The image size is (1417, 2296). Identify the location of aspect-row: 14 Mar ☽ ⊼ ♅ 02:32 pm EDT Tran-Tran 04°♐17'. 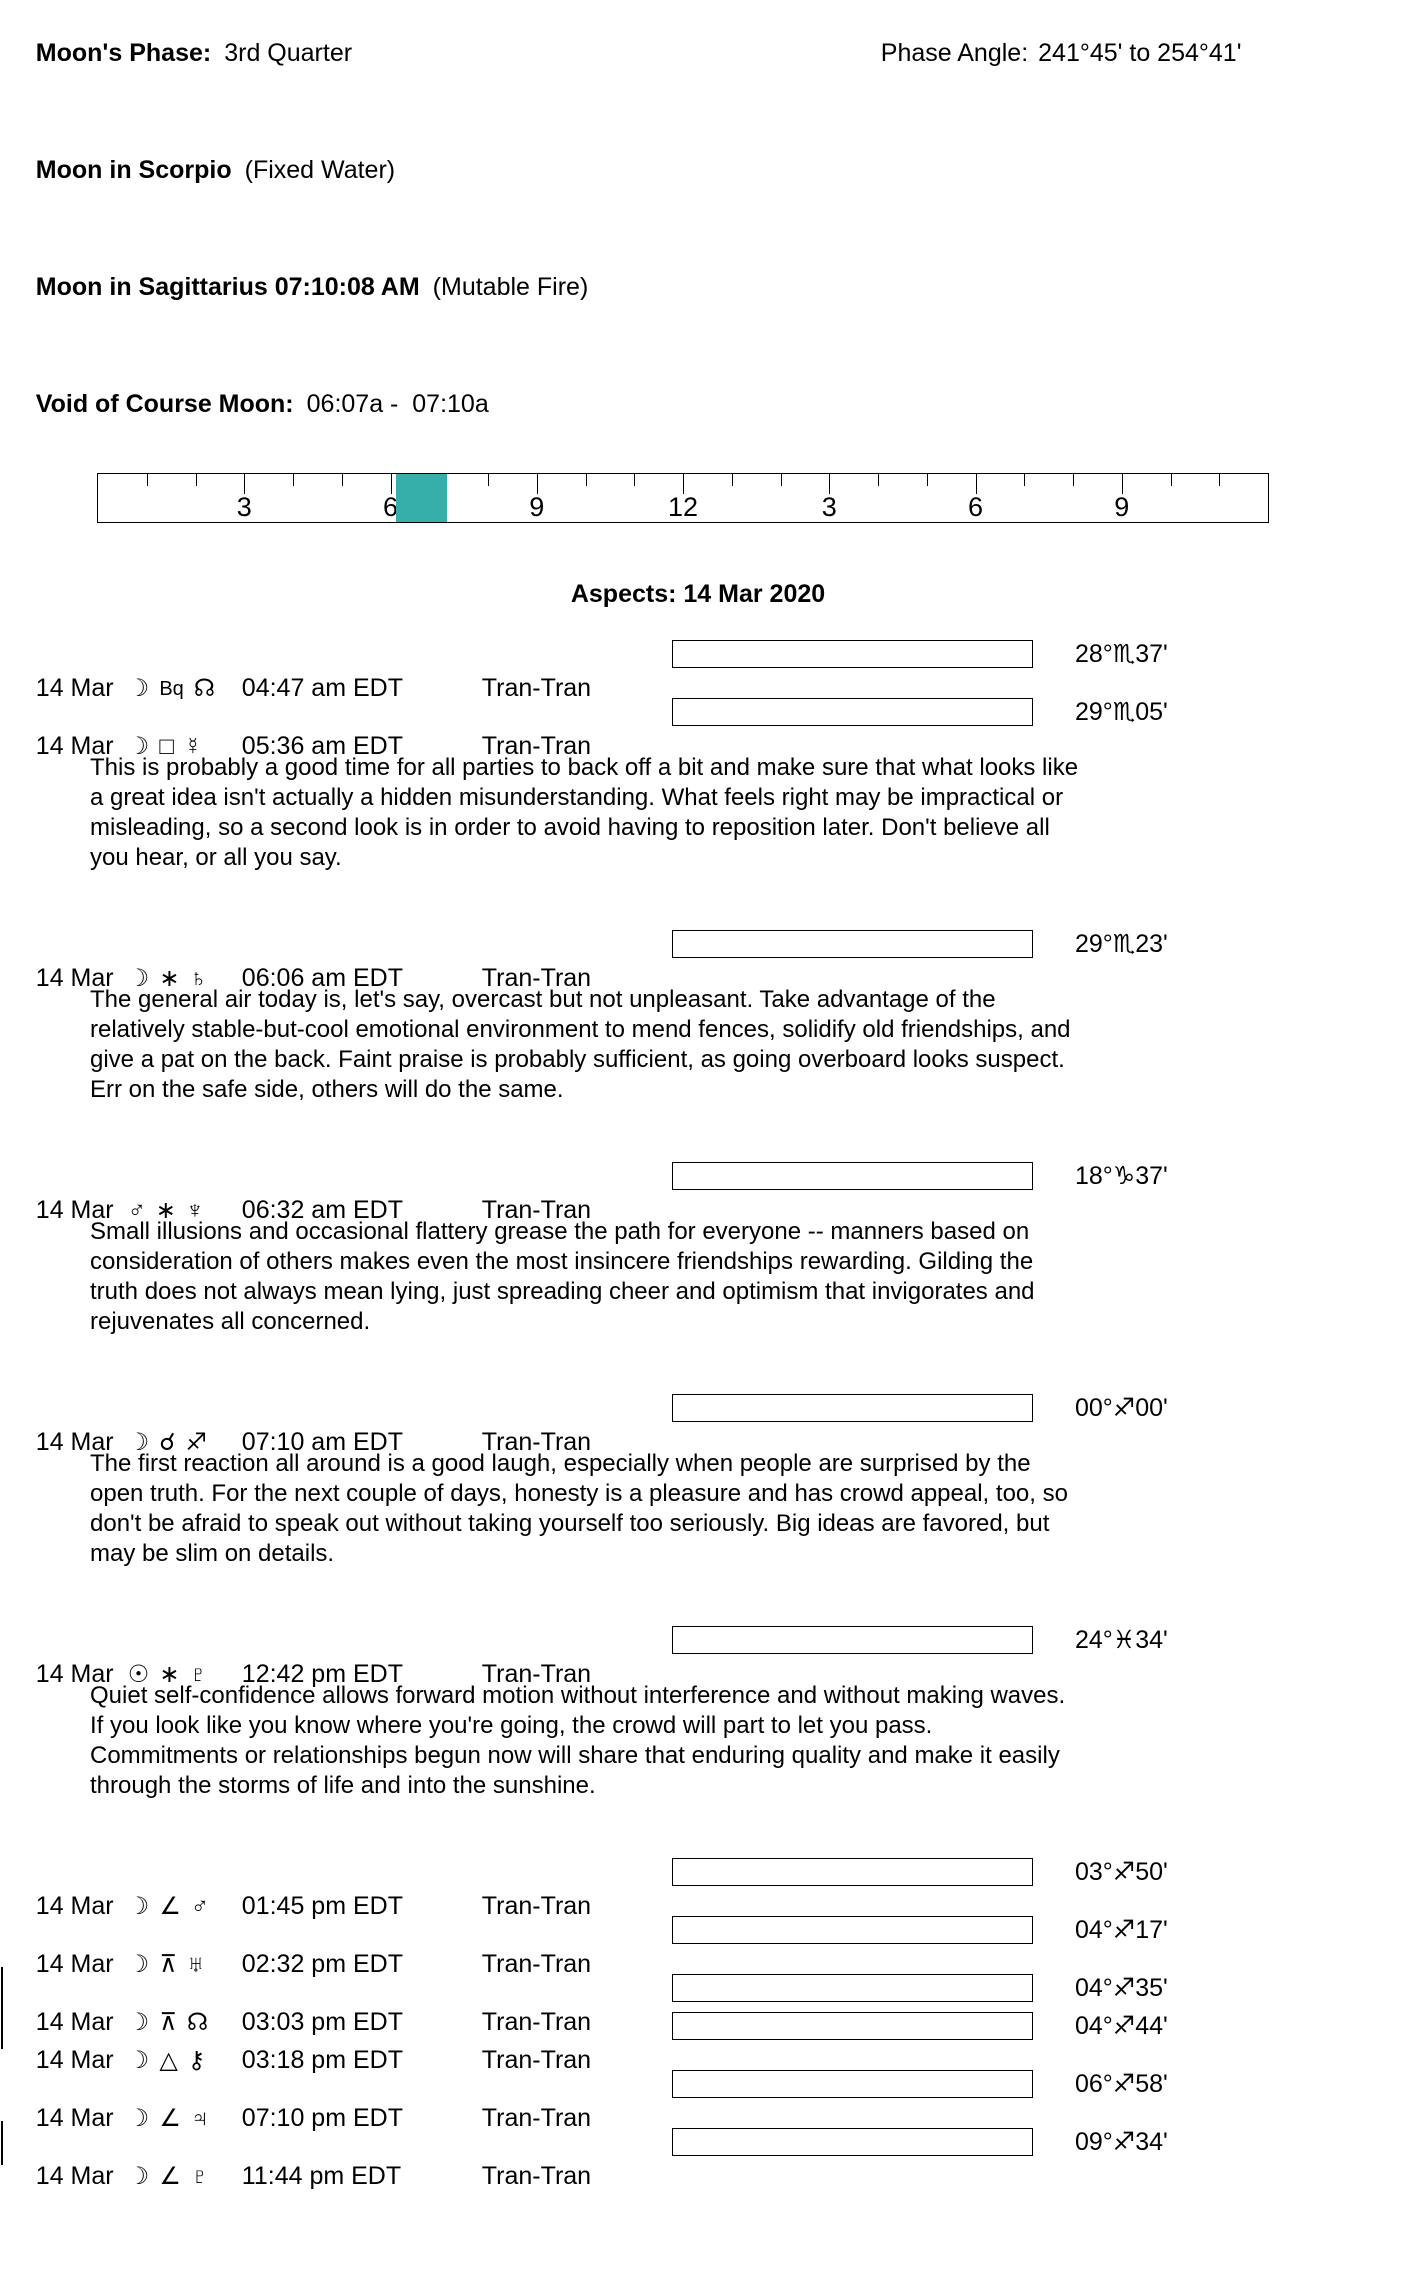
(712, 1945).